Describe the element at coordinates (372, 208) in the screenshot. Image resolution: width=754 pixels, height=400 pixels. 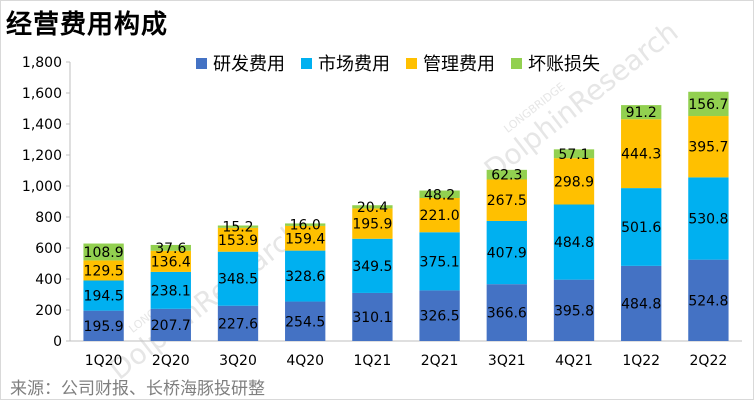
I see `data-label: 20.4` at that location.